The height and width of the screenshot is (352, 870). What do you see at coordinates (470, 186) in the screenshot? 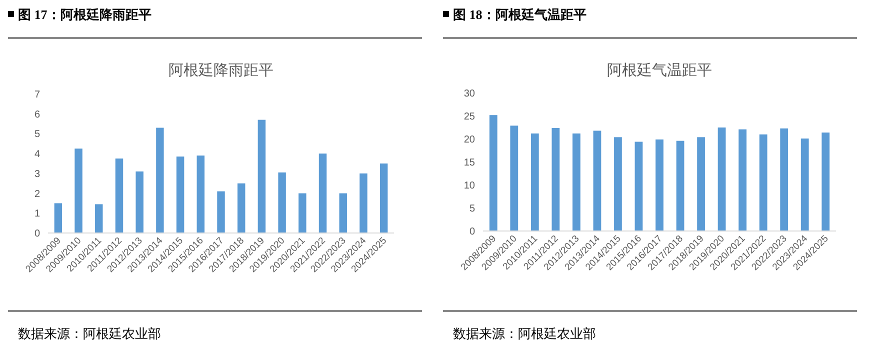
I see `y-tick-label: 10` at bounding box center [470, 186].